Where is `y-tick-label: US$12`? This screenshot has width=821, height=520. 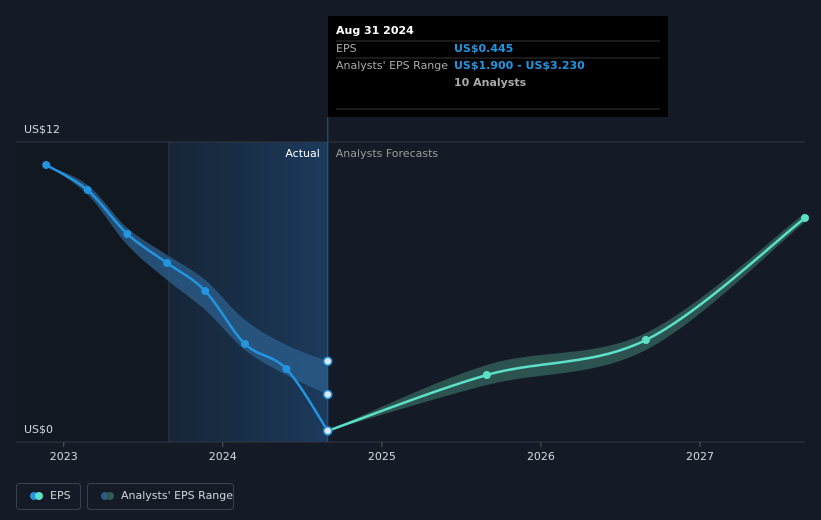
y-tick-label: US$12 is located at coordinates (42, 129).